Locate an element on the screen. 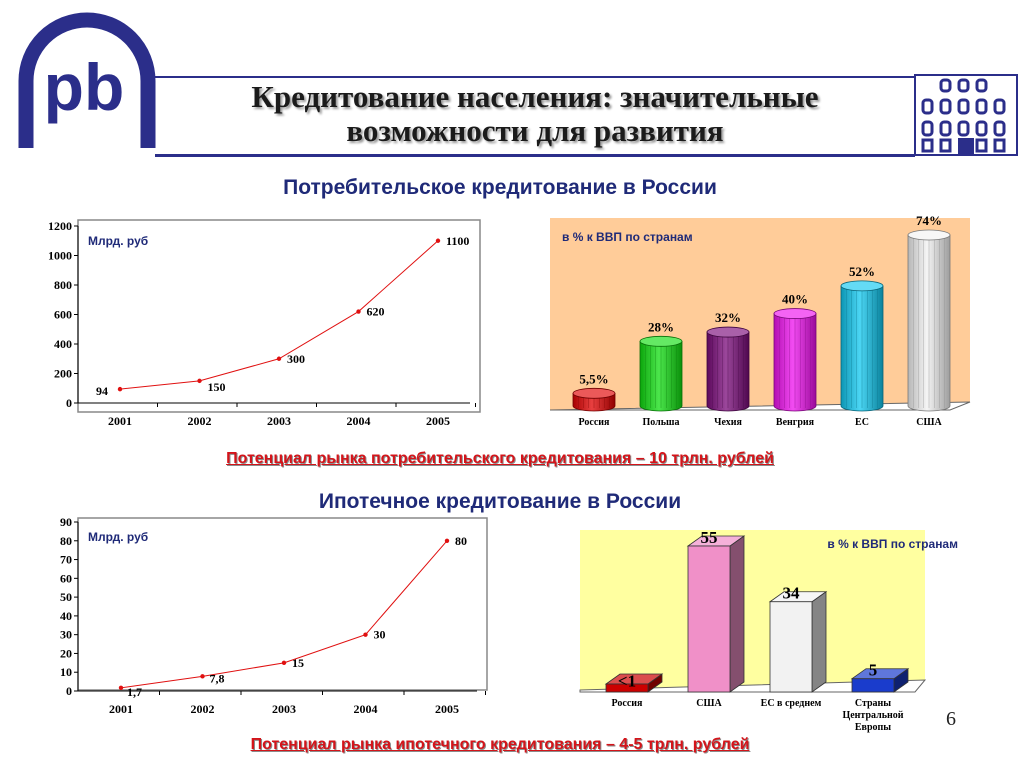  page-title-line1: Кредитование населения: значительные is located at coordinates (535, 96).